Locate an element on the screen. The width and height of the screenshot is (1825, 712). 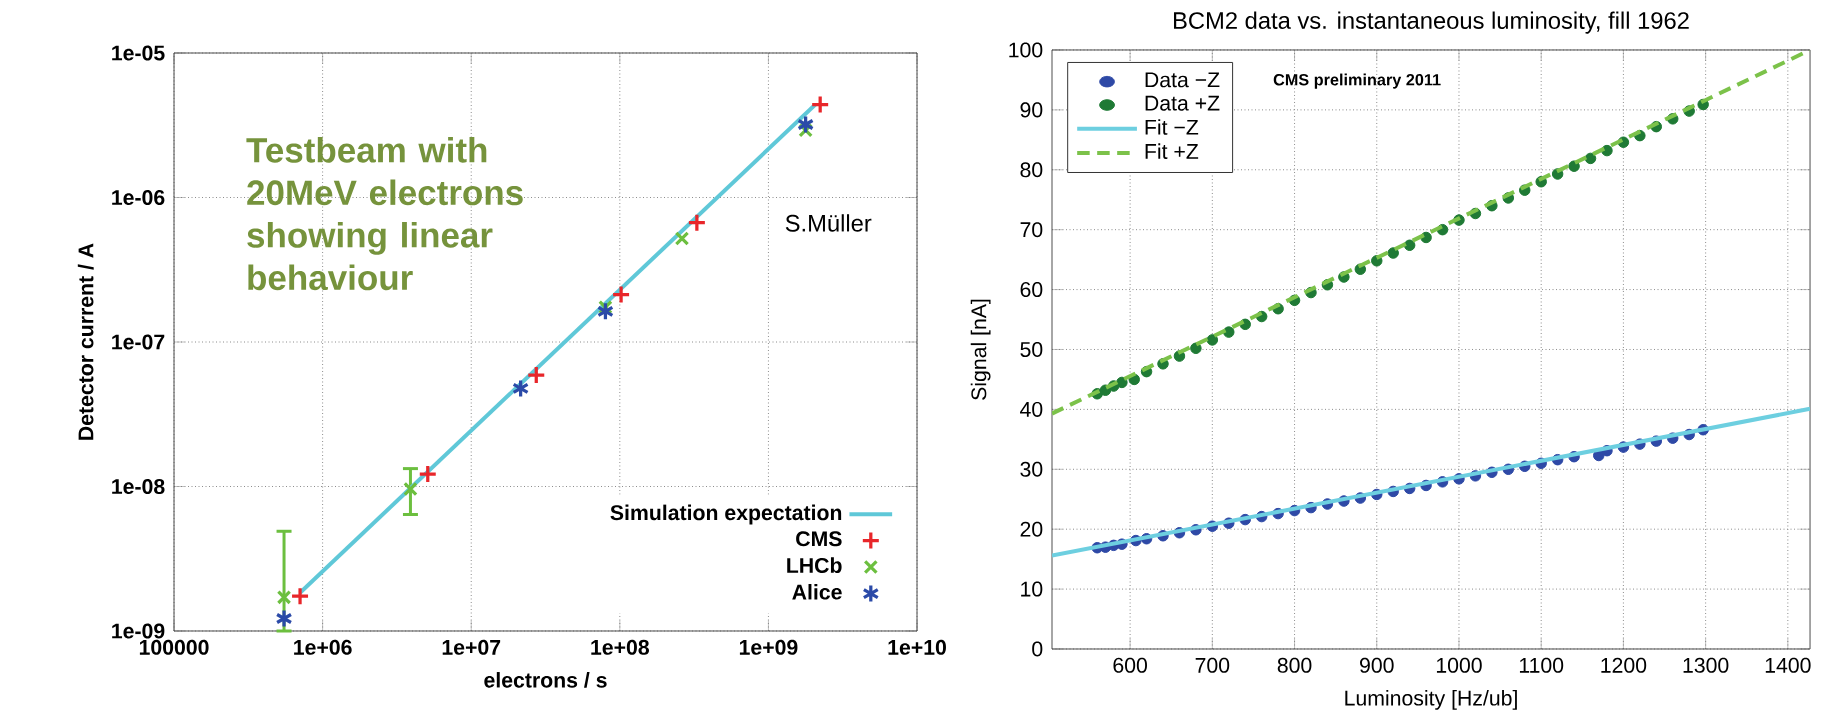
x-tick-label: 1300 is located at coordinates (1706, 665).